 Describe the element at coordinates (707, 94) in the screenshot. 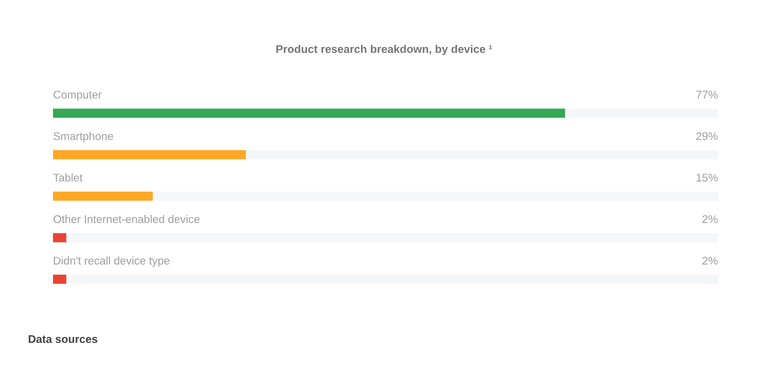

I see `data-label: 77%` at that location.